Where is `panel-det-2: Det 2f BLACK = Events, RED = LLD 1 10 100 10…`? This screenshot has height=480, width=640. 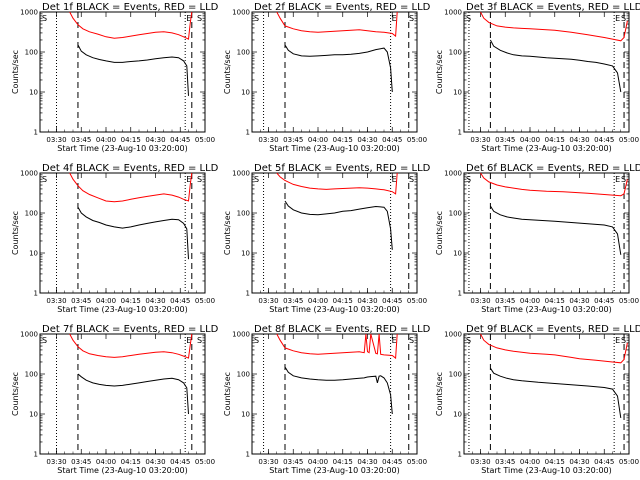 panel-det-2: Det 2f BLACK = Events, RED = LLD 1 10 100 10… is located at coordinates (327, 77).